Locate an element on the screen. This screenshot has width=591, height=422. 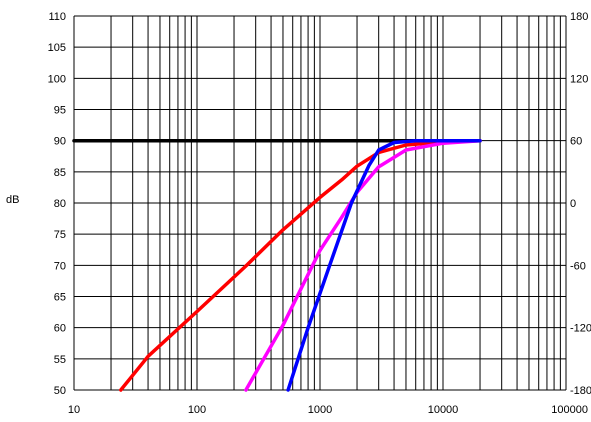
y-tick-label: 65 is located at coordinates (60, 298).